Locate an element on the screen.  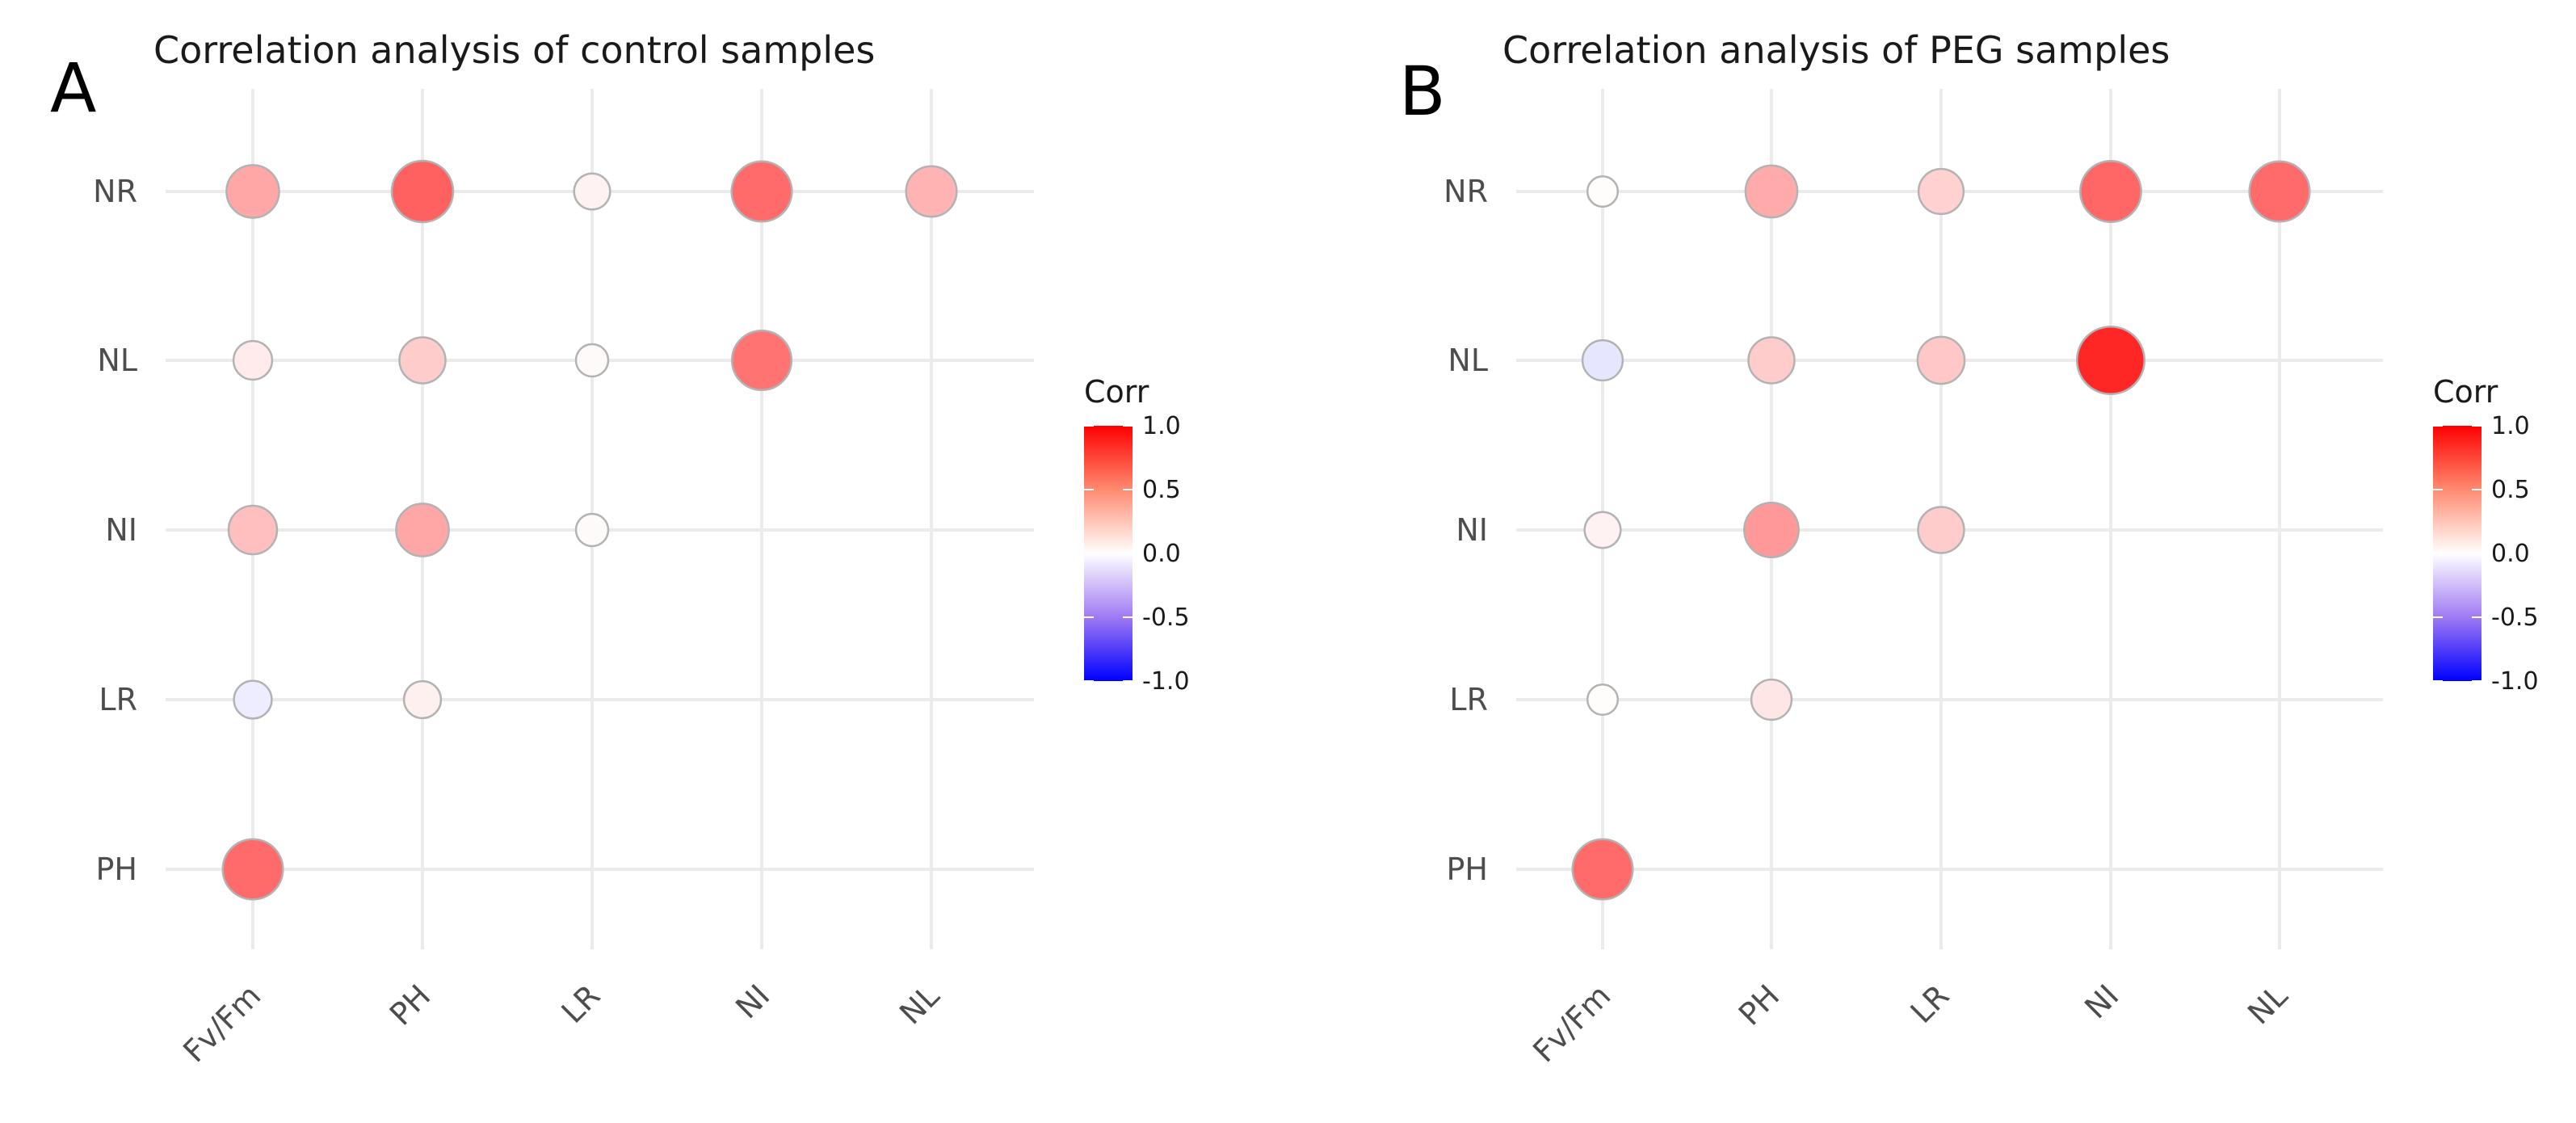
panel-label: B is located at coordinates (1423, 91).